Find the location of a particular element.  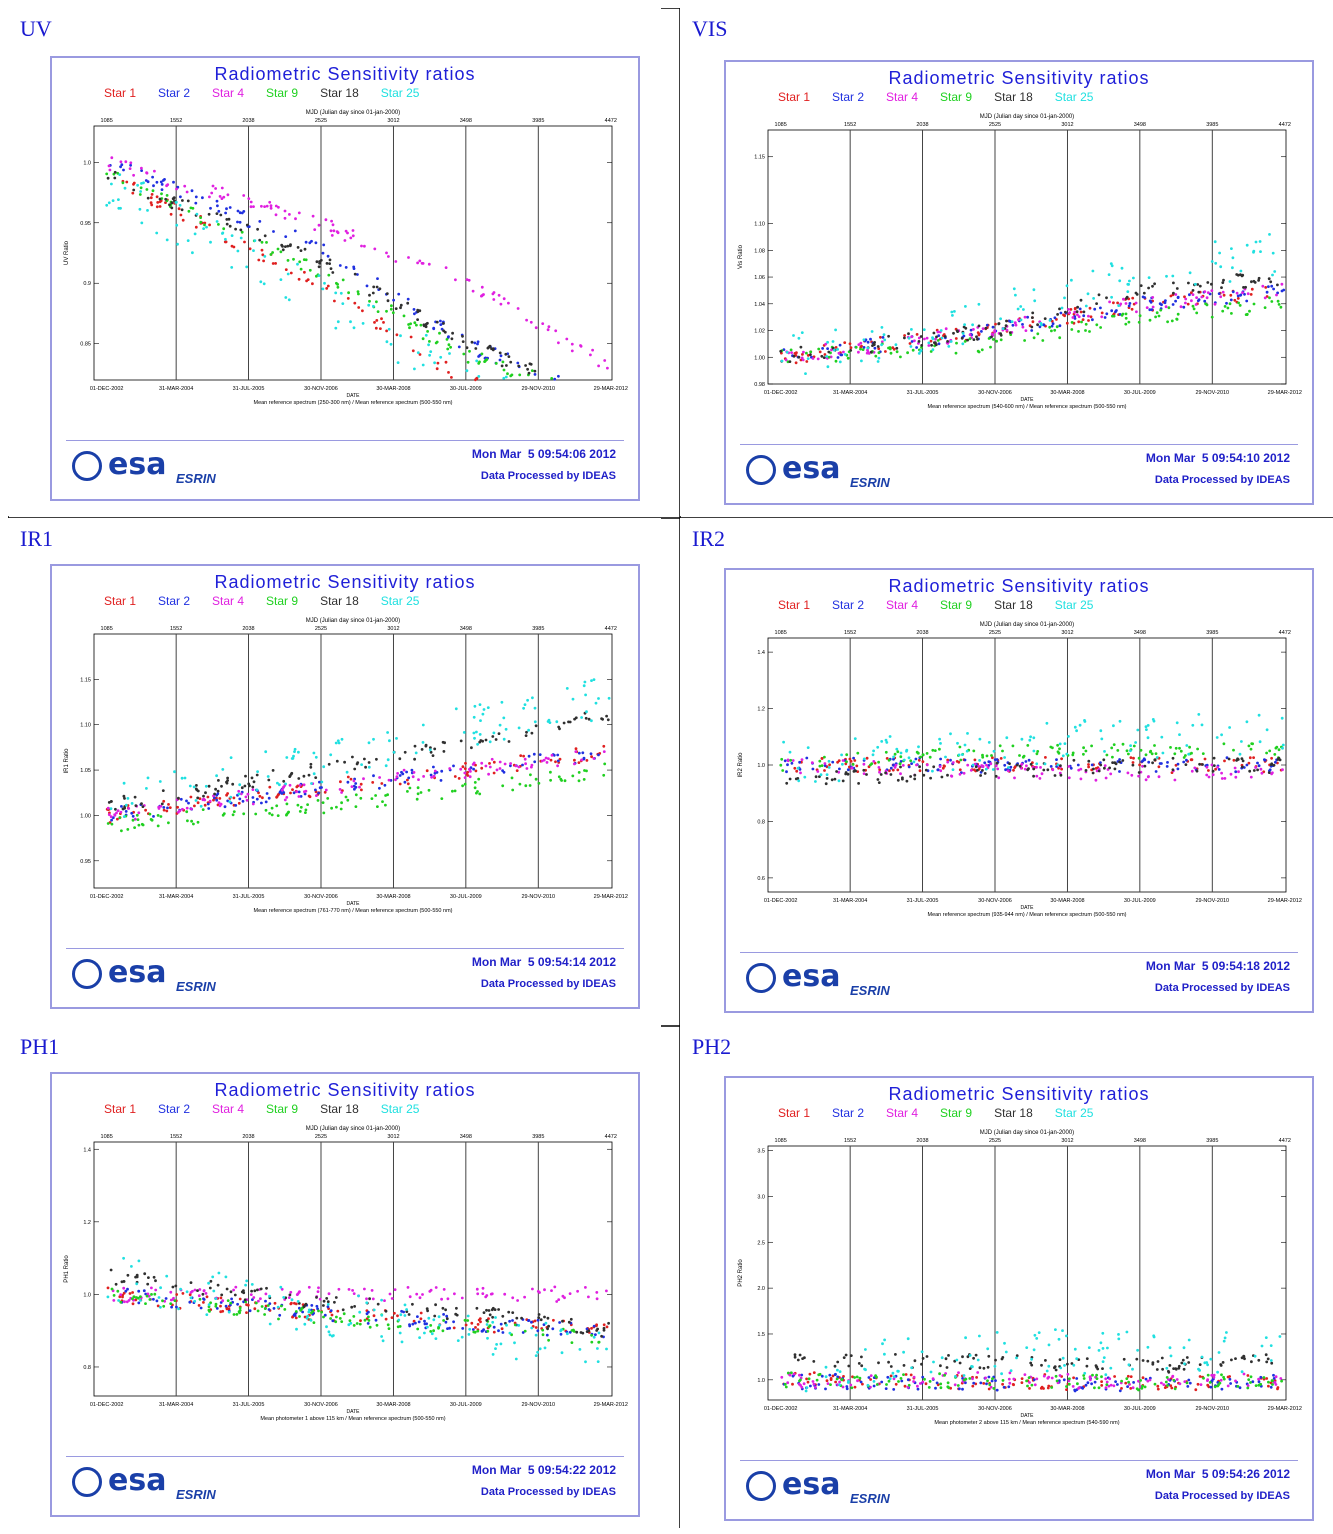

esa-logo-text: esa is located at coordinates (137, 1480).